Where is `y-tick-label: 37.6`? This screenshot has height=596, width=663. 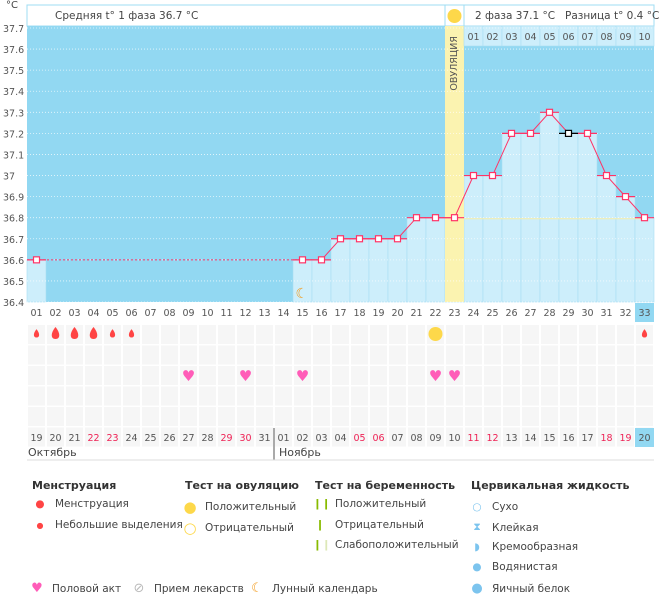
y-tick-label: 37.6 is located at coordinates (13, 50).